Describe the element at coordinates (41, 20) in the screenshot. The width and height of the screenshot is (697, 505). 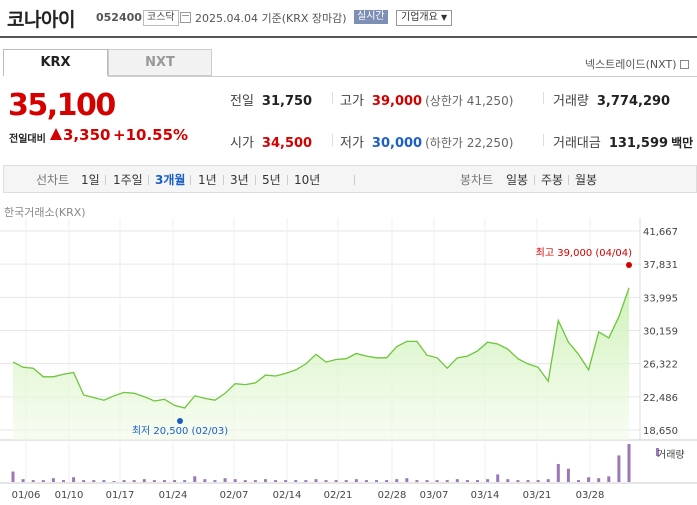
I see `stock-name: 코나아이` at that location.